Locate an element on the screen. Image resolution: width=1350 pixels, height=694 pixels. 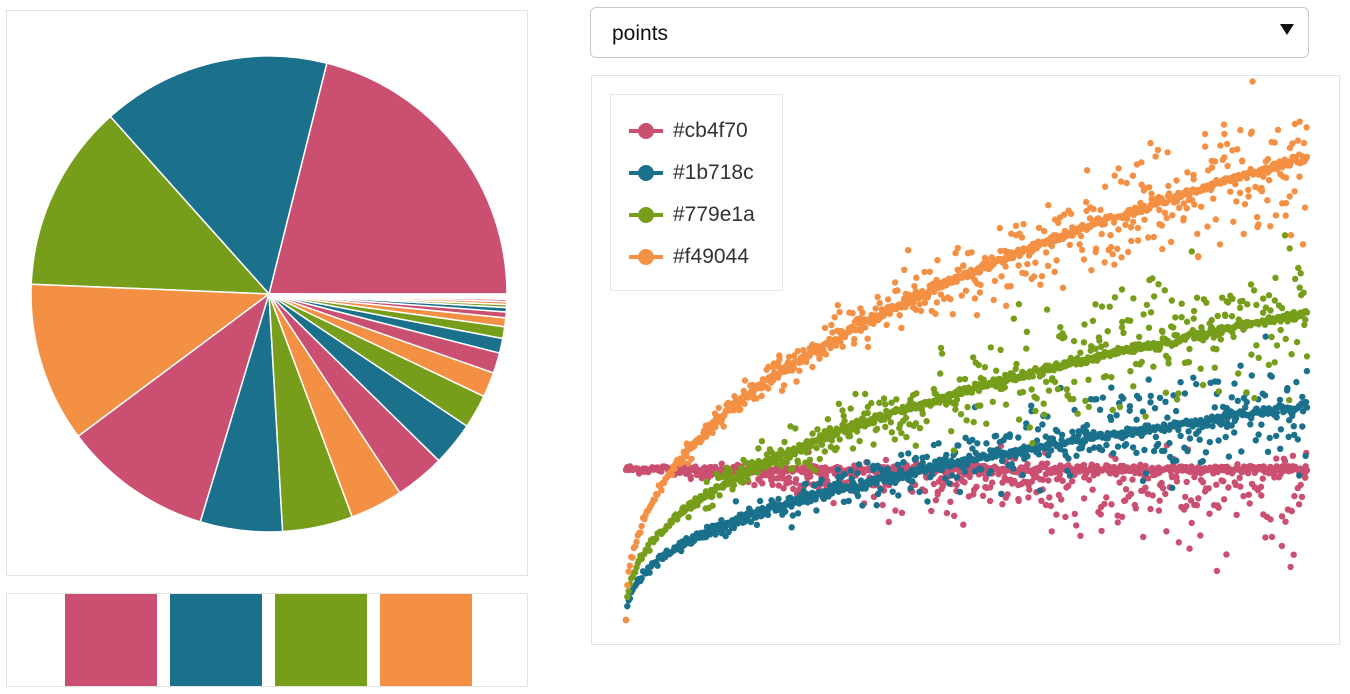
chart-type-select: points is located at coordinates (949, 32).